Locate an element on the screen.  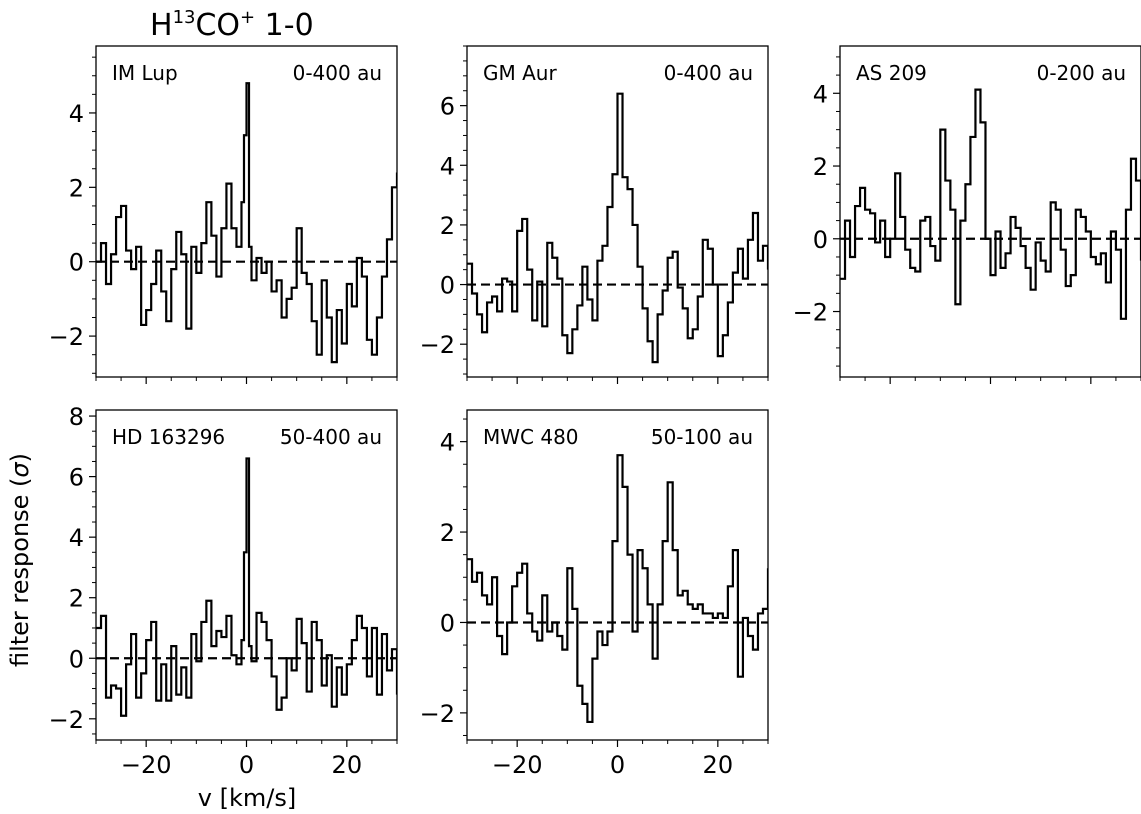
y-axis-label: filter response (σ) is located at coordinates (20, 560).